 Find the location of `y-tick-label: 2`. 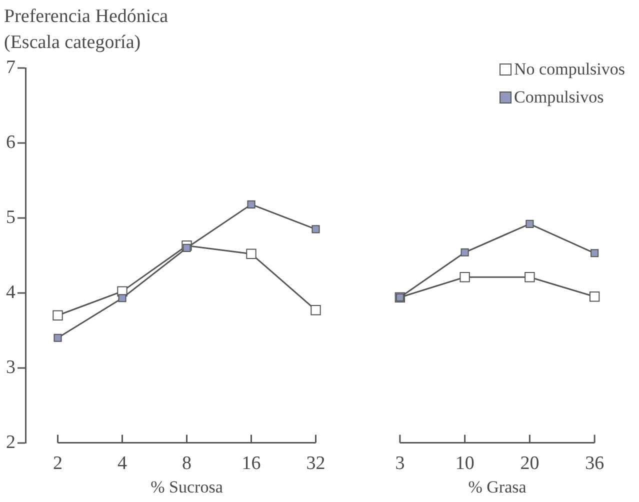

y-tick-label: 2 is located at coordinates (11, 442).